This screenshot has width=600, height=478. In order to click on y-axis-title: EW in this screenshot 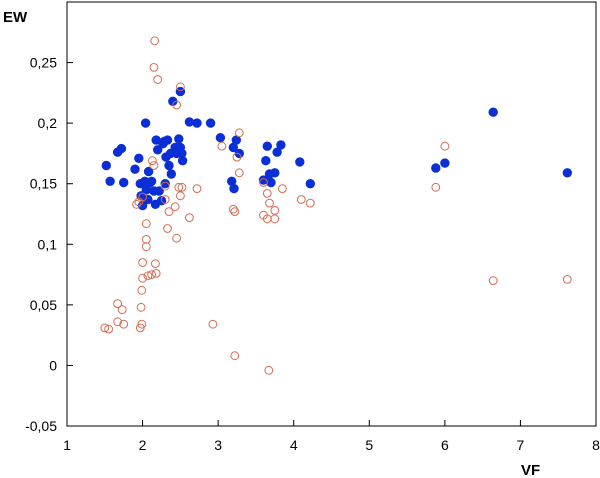, I will do `click(15, 17)`.